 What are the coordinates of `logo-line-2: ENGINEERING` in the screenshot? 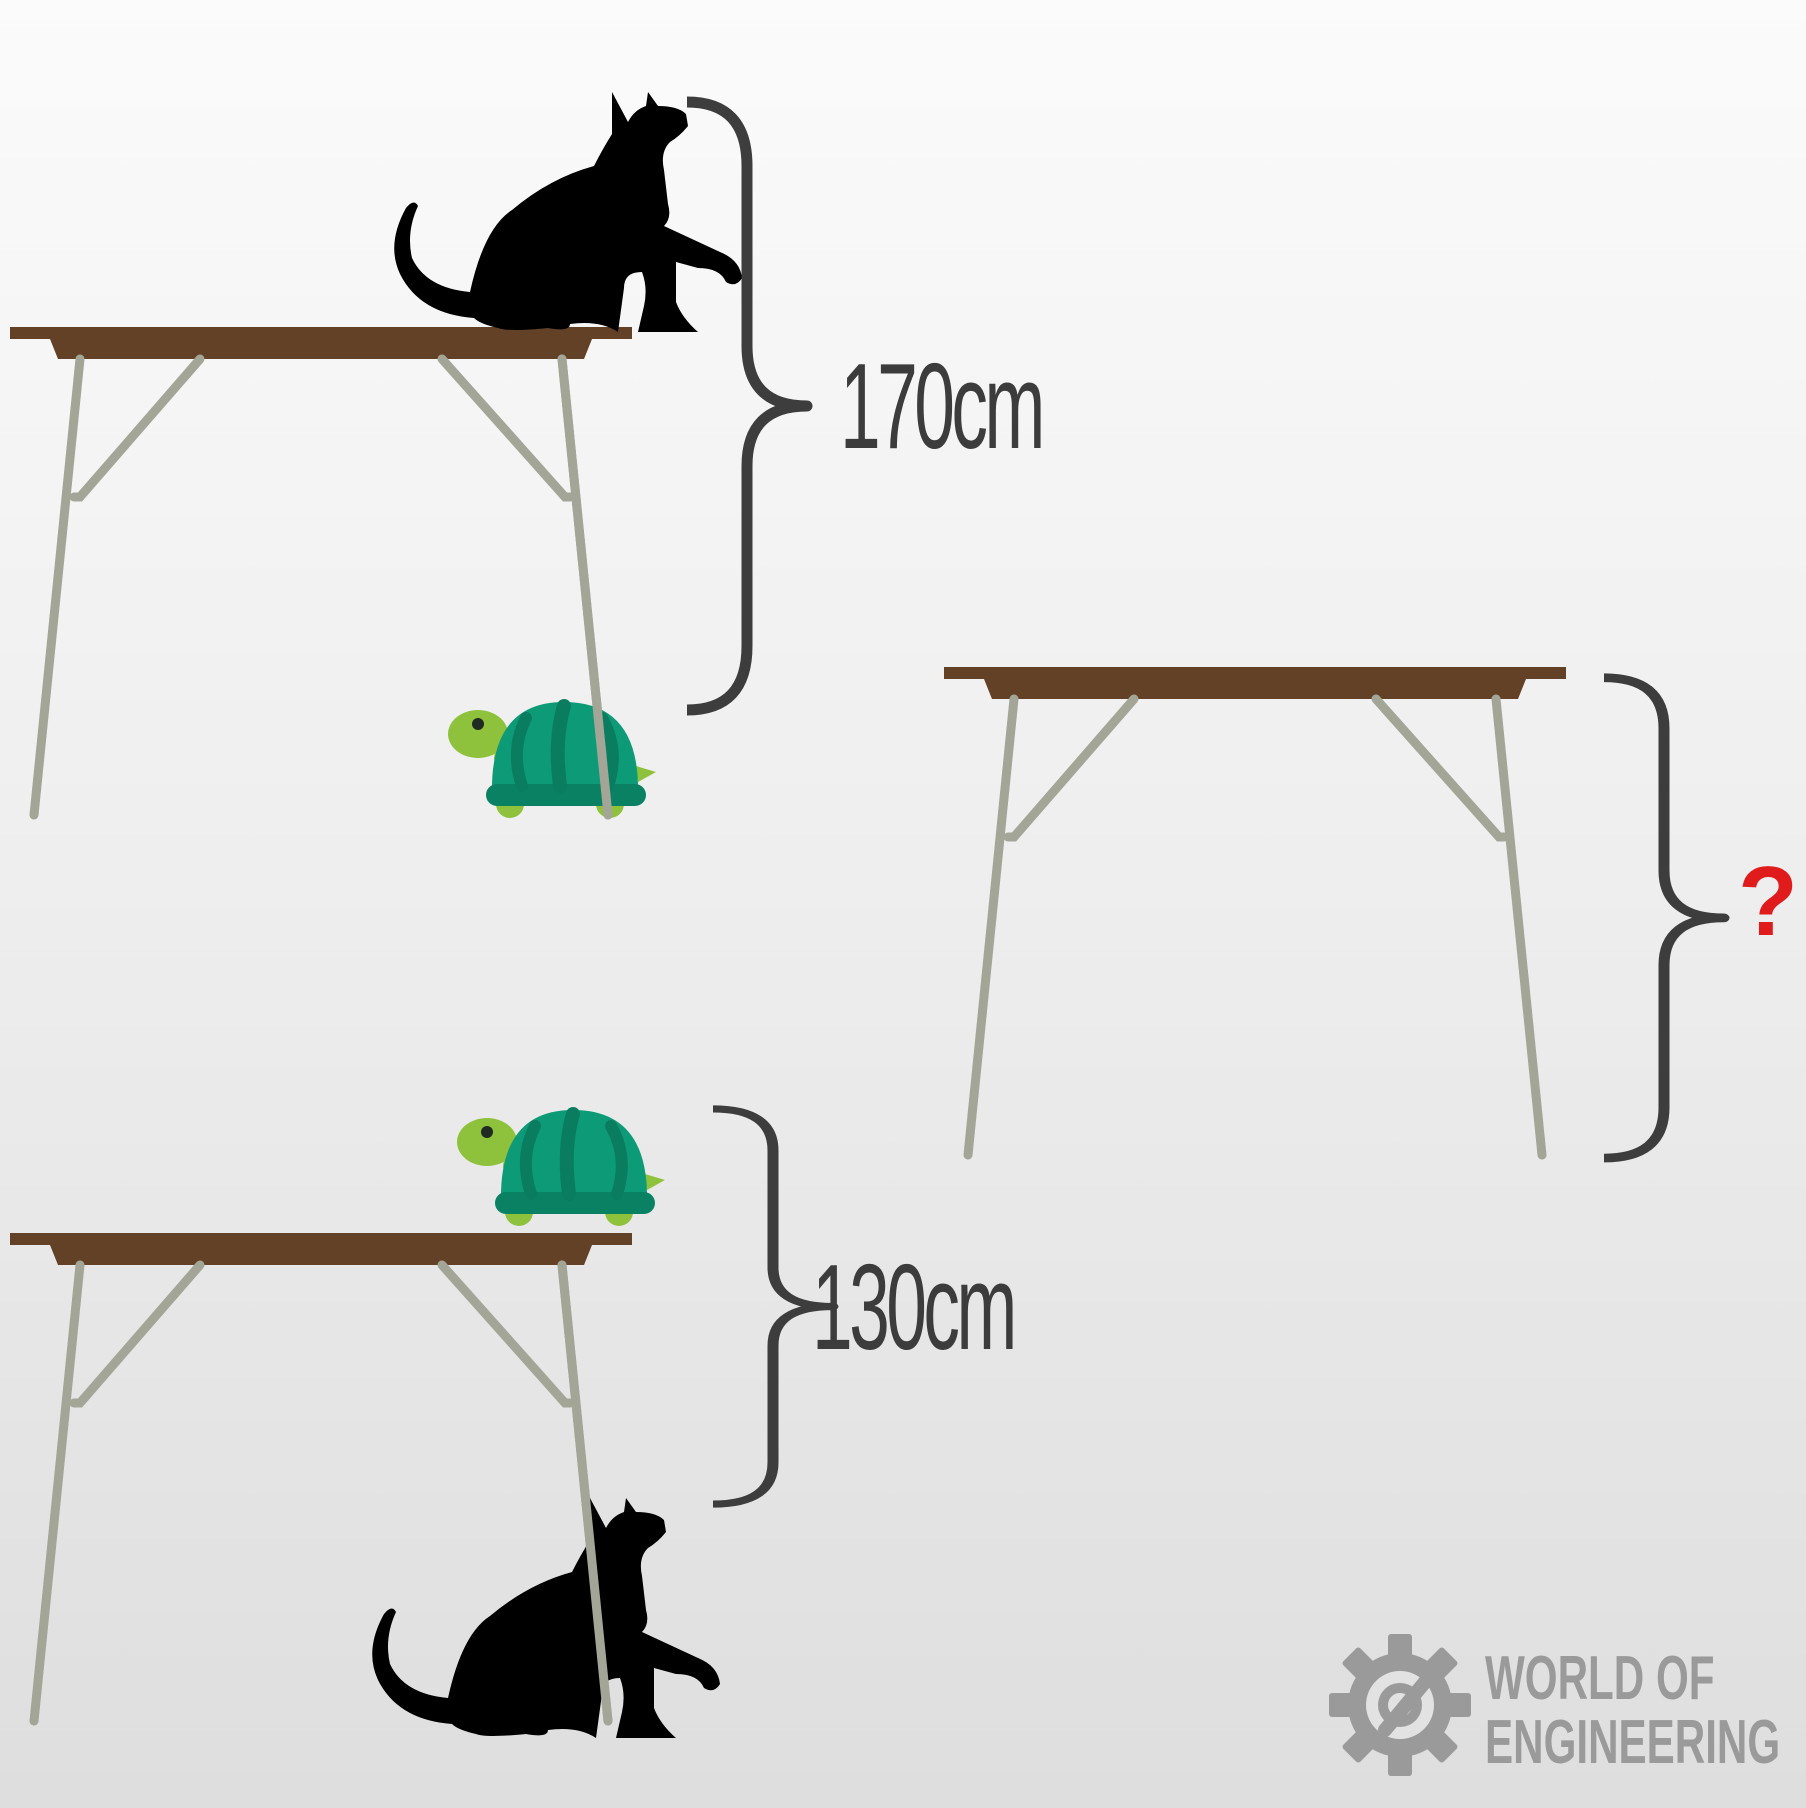 It's located at (1633, 1742).